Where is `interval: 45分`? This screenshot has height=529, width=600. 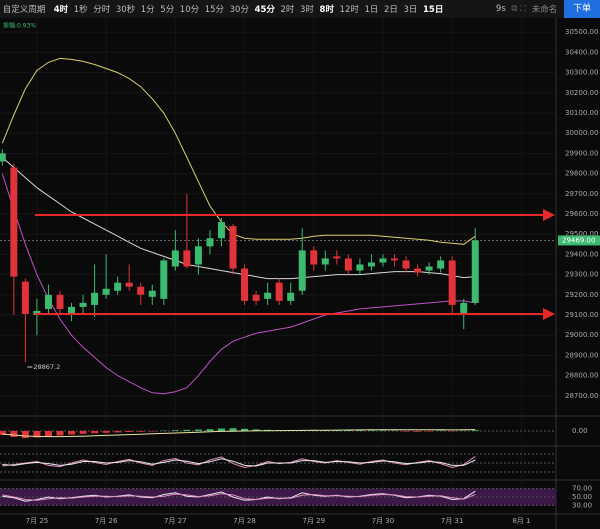 interval: 45分 is located at coordinates (264, 10).